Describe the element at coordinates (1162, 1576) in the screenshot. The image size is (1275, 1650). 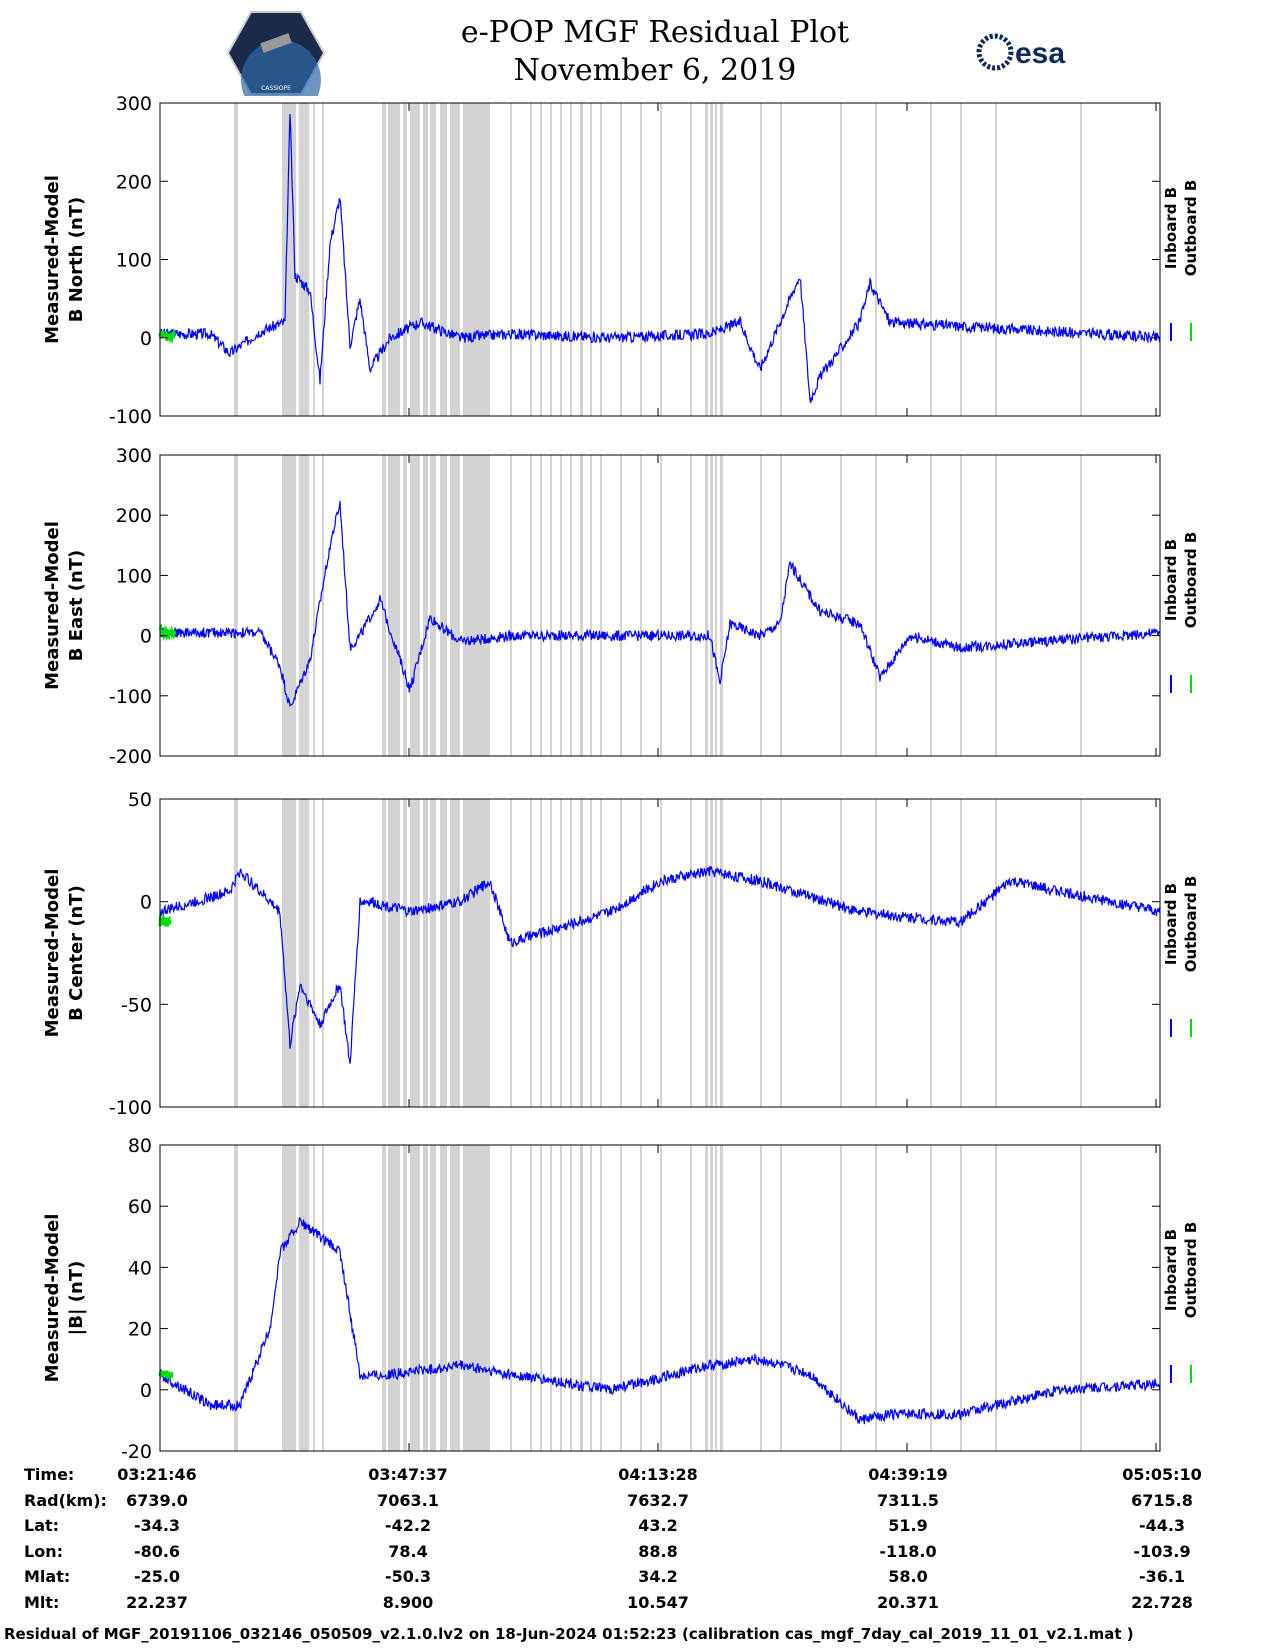
I see `info-cell: -36.1` at that location.